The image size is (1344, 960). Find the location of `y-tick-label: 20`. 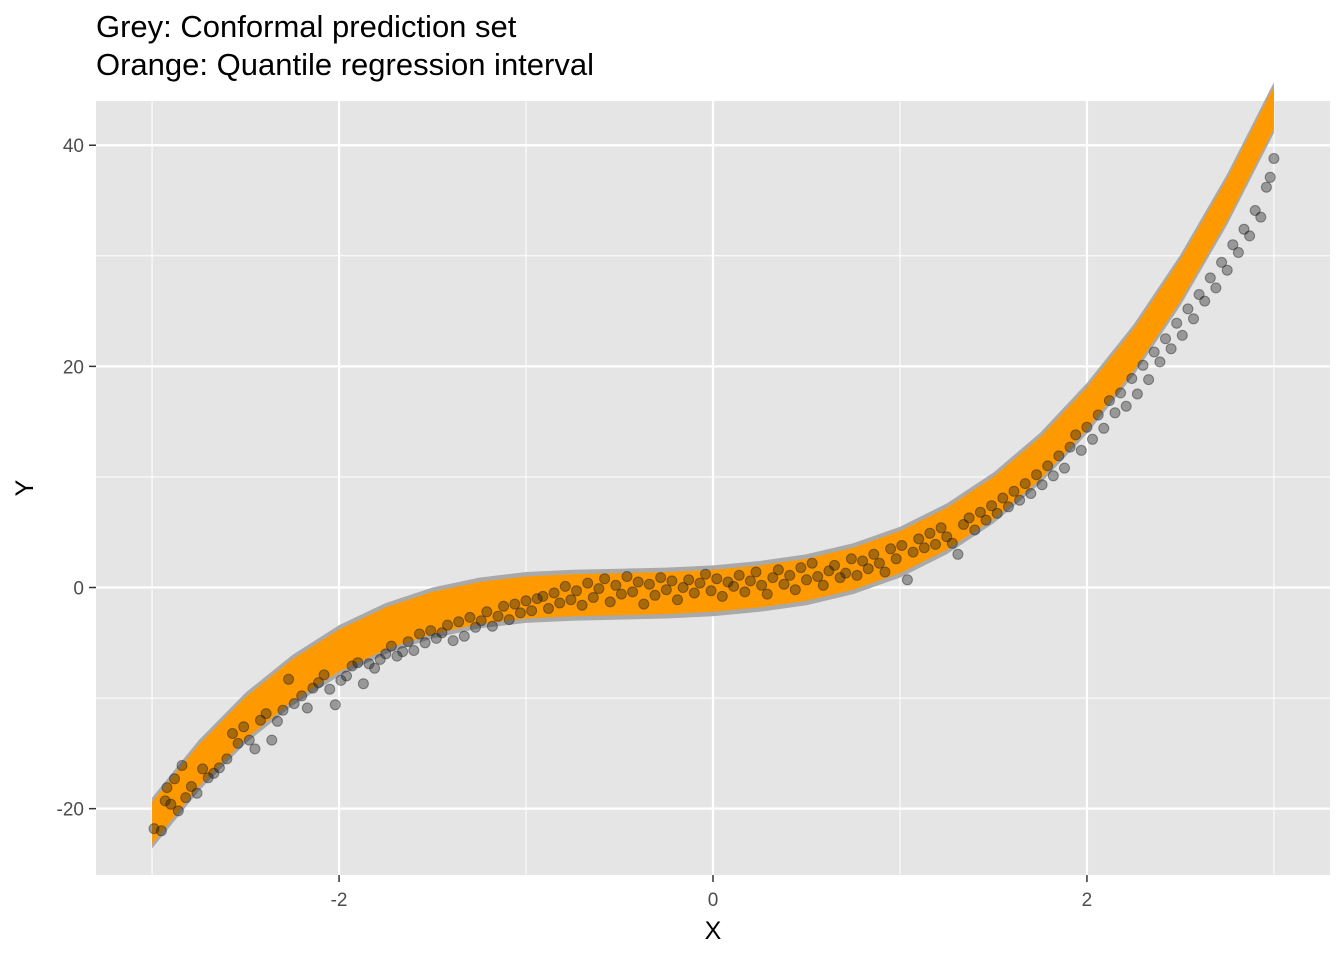

y-tick-label: 20 is located at coordinates (73, 367).